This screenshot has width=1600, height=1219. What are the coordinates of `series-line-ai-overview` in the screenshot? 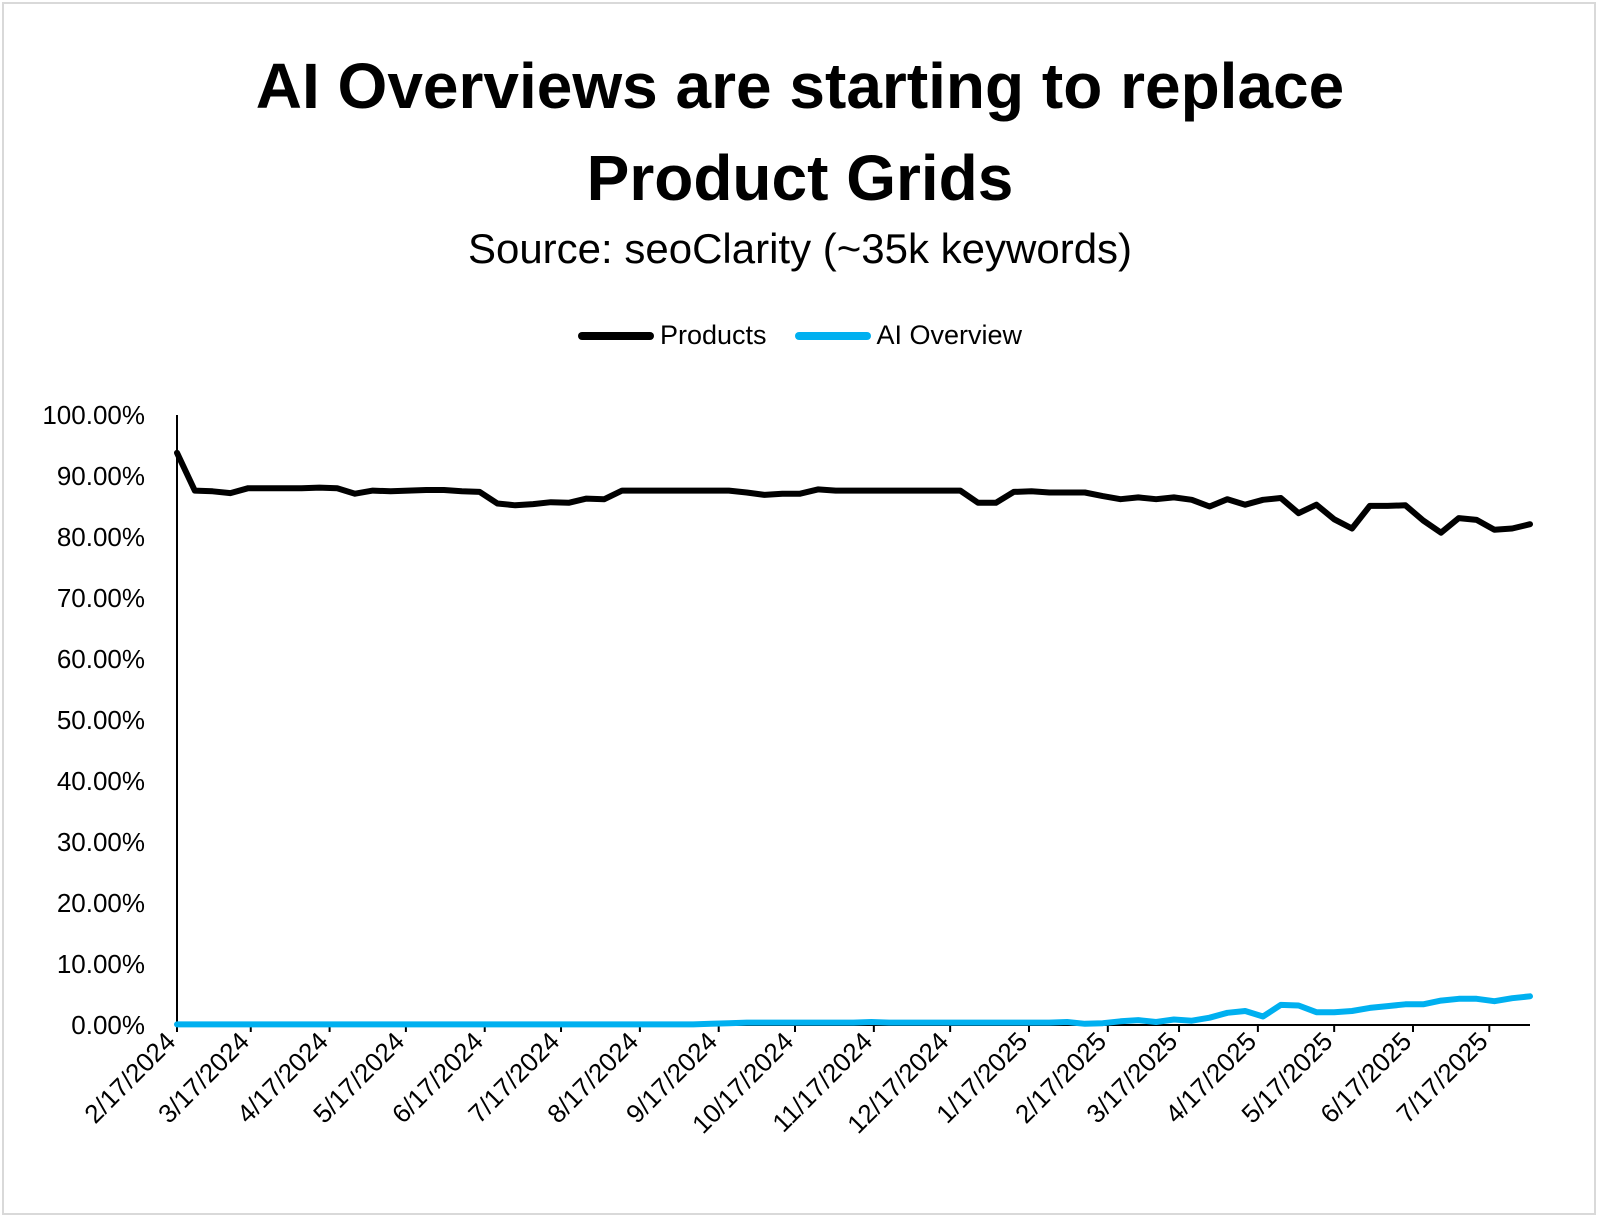 It's located at (853, 1010).